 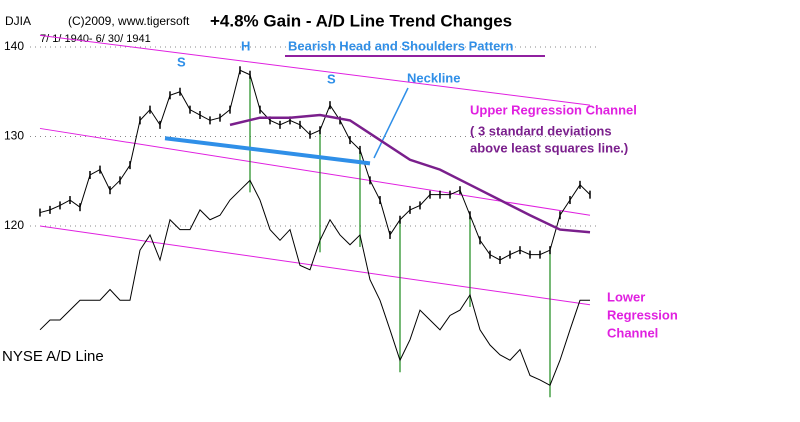 I want to click on ad-label: NYSE A/D Line, so click(x=53, y=356).